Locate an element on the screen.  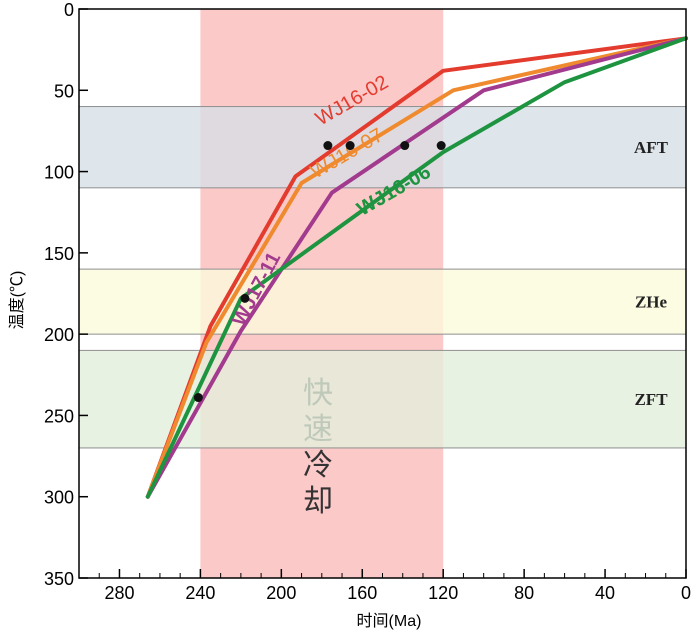
band-aft is located at coordinates (382, 147).